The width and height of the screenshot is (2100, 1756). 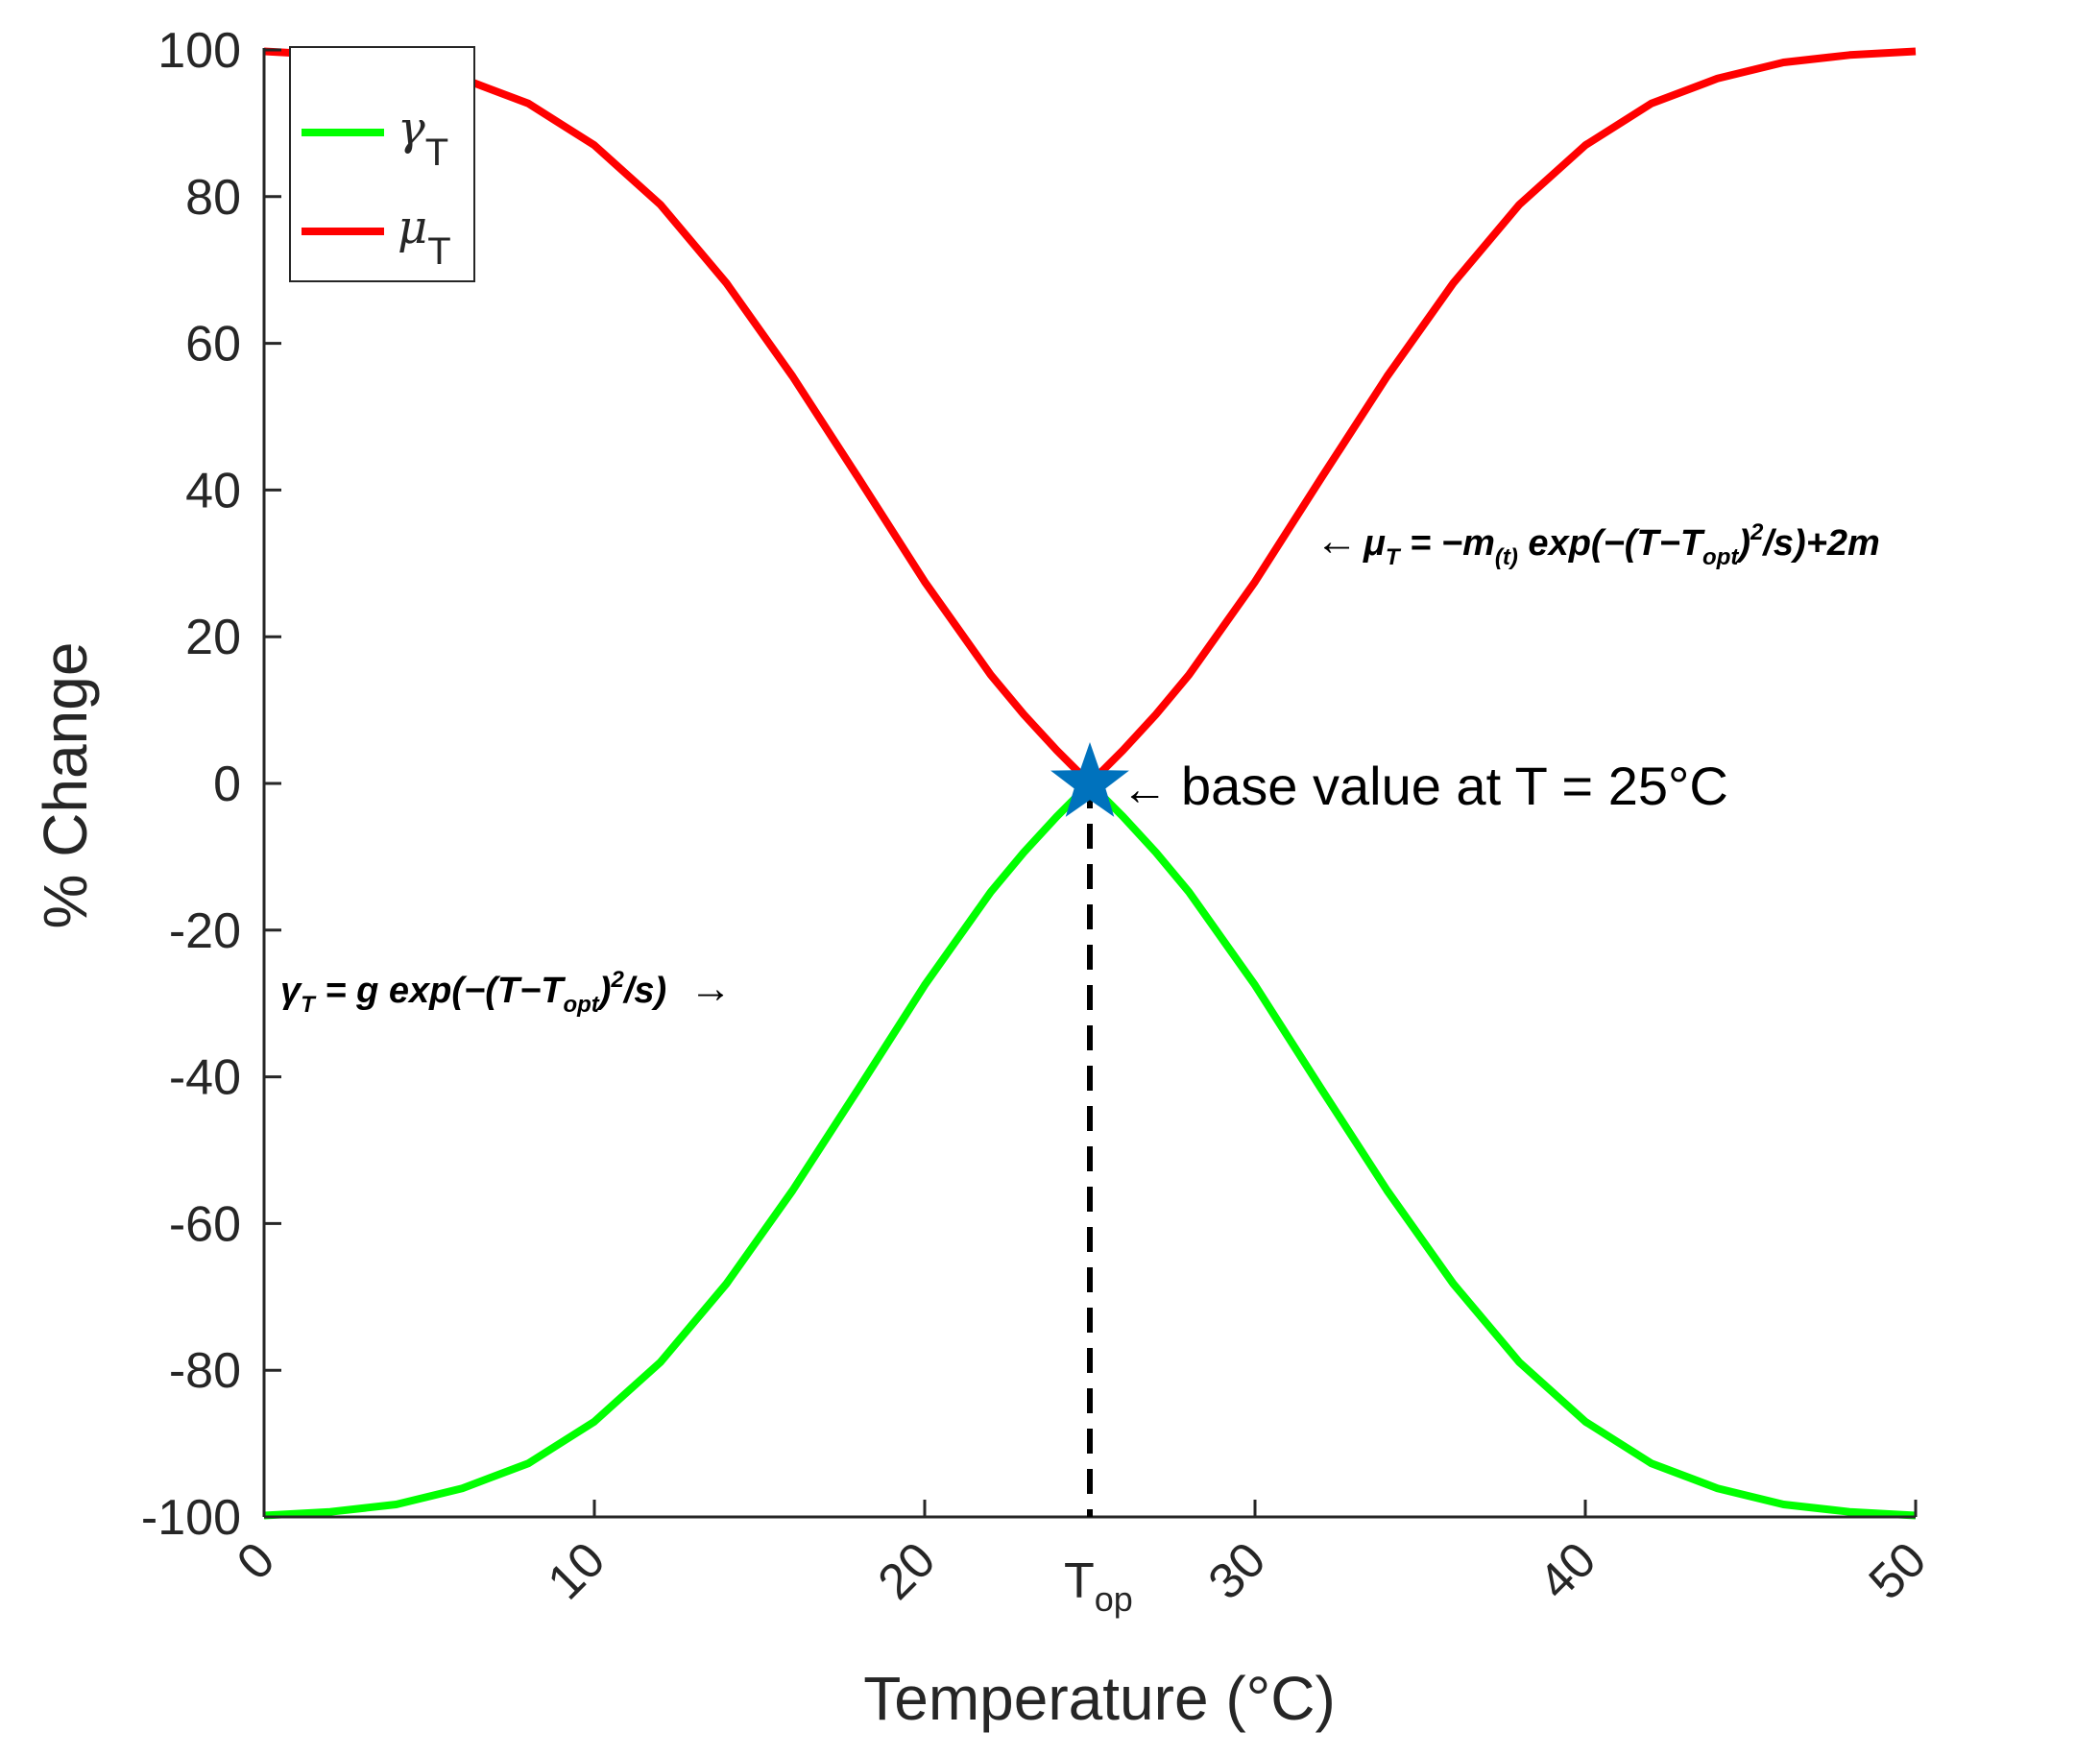 I want to click on y-tick-label-2: 60, so click(x=213, y=345).